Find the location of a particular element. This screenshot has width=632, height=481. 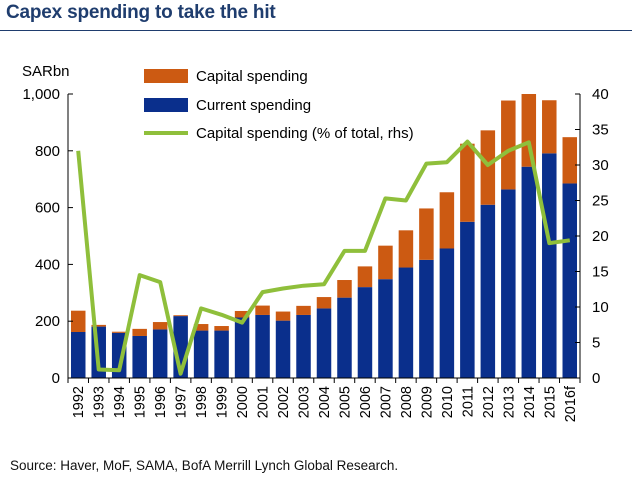

x-tick-label: 1995 is located at coordinates (141, 402).